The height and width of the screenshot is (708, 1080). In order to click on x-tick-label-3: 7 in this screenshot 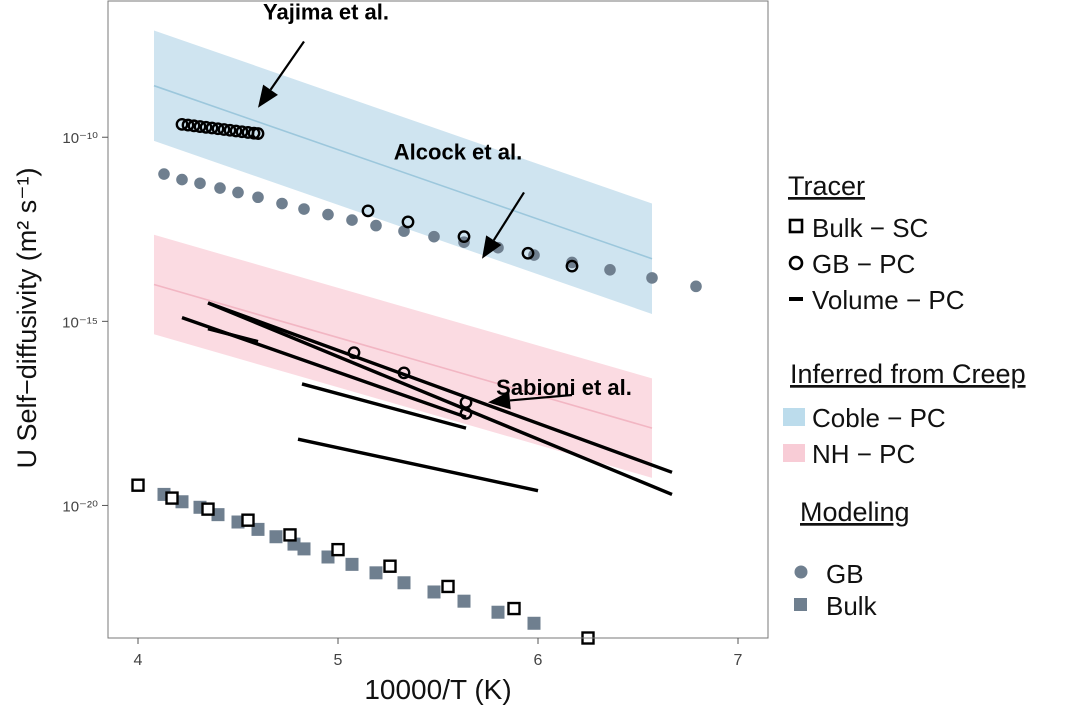, I will do `click(738, 660)`.